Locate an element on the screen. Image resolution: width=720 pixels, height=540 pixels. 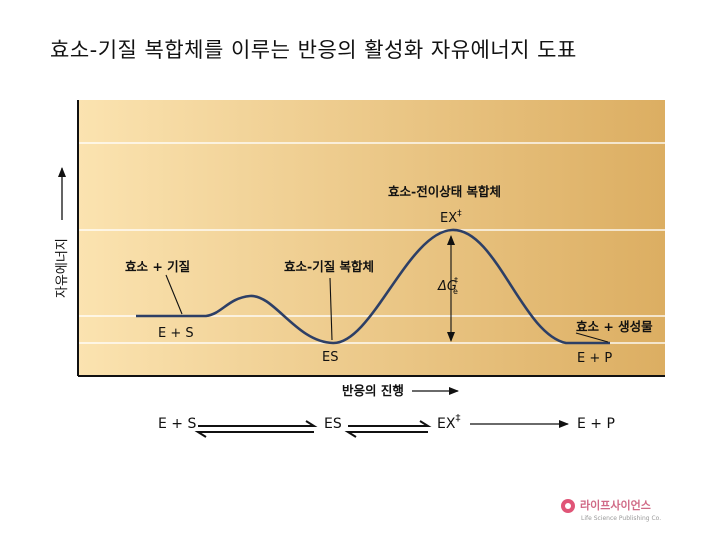
x-axis-label: 반응의 진행 is located at coordinates (373, 390).